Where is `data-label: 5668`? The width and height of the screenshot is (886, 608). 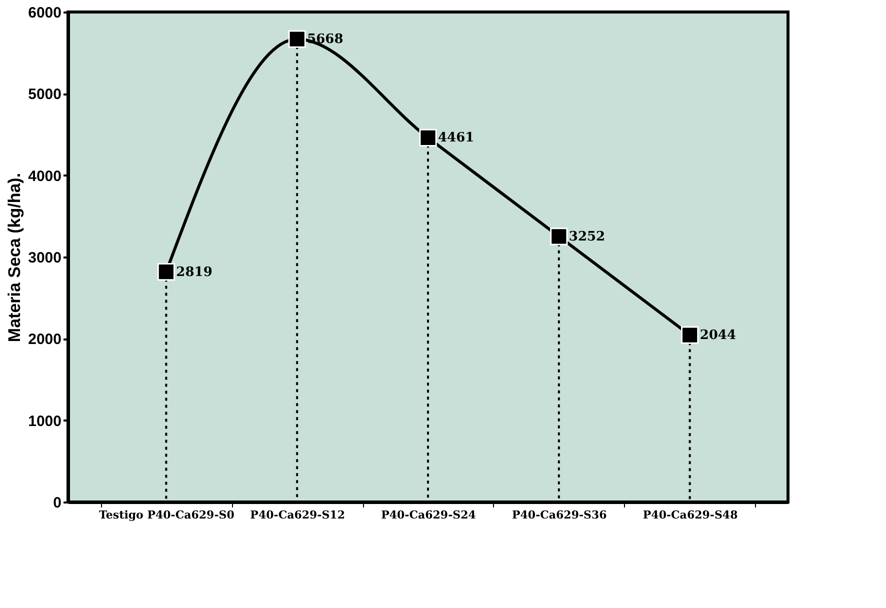 data-label: 5668 is located at coordinates (325, 40).